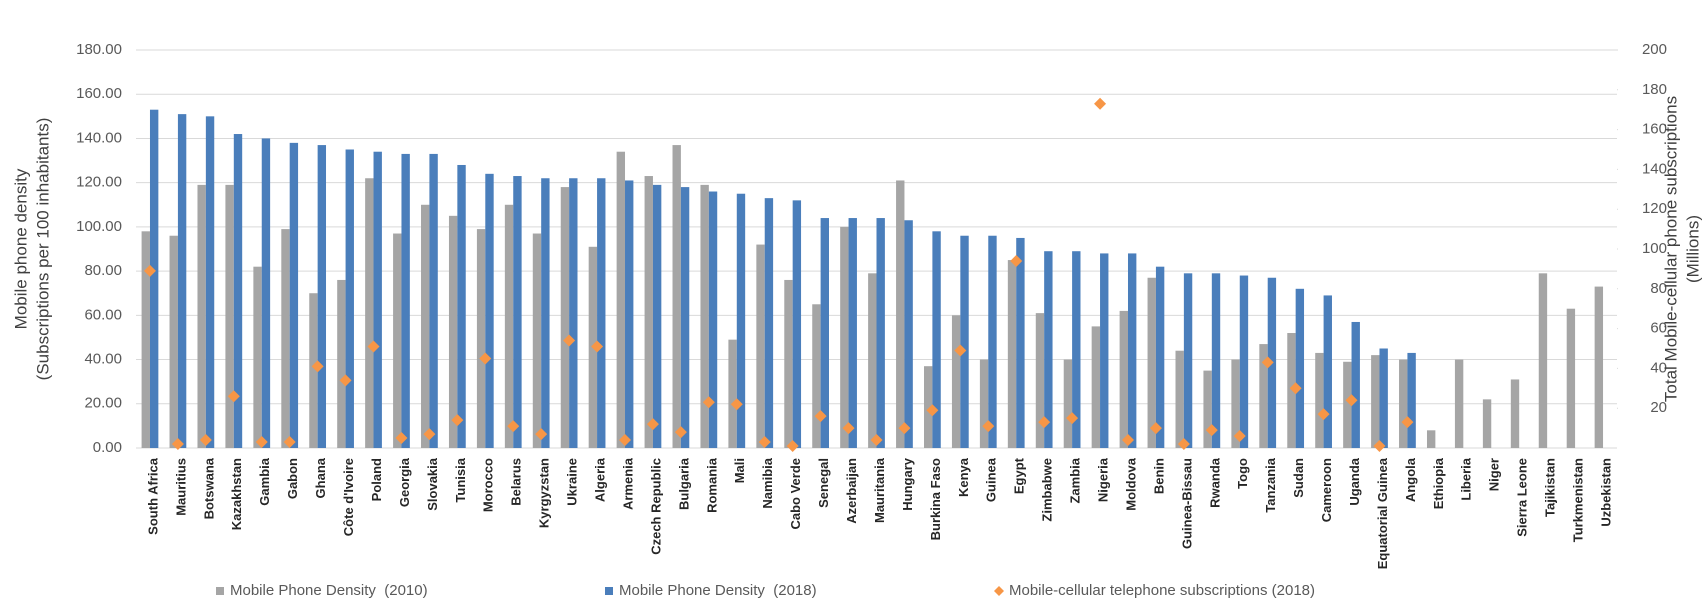 The image size is (1708, 613). What do you see at coordinates (999, 591) in the screenshot?
I see `legend-swatch` at bounding box center [999, 591].